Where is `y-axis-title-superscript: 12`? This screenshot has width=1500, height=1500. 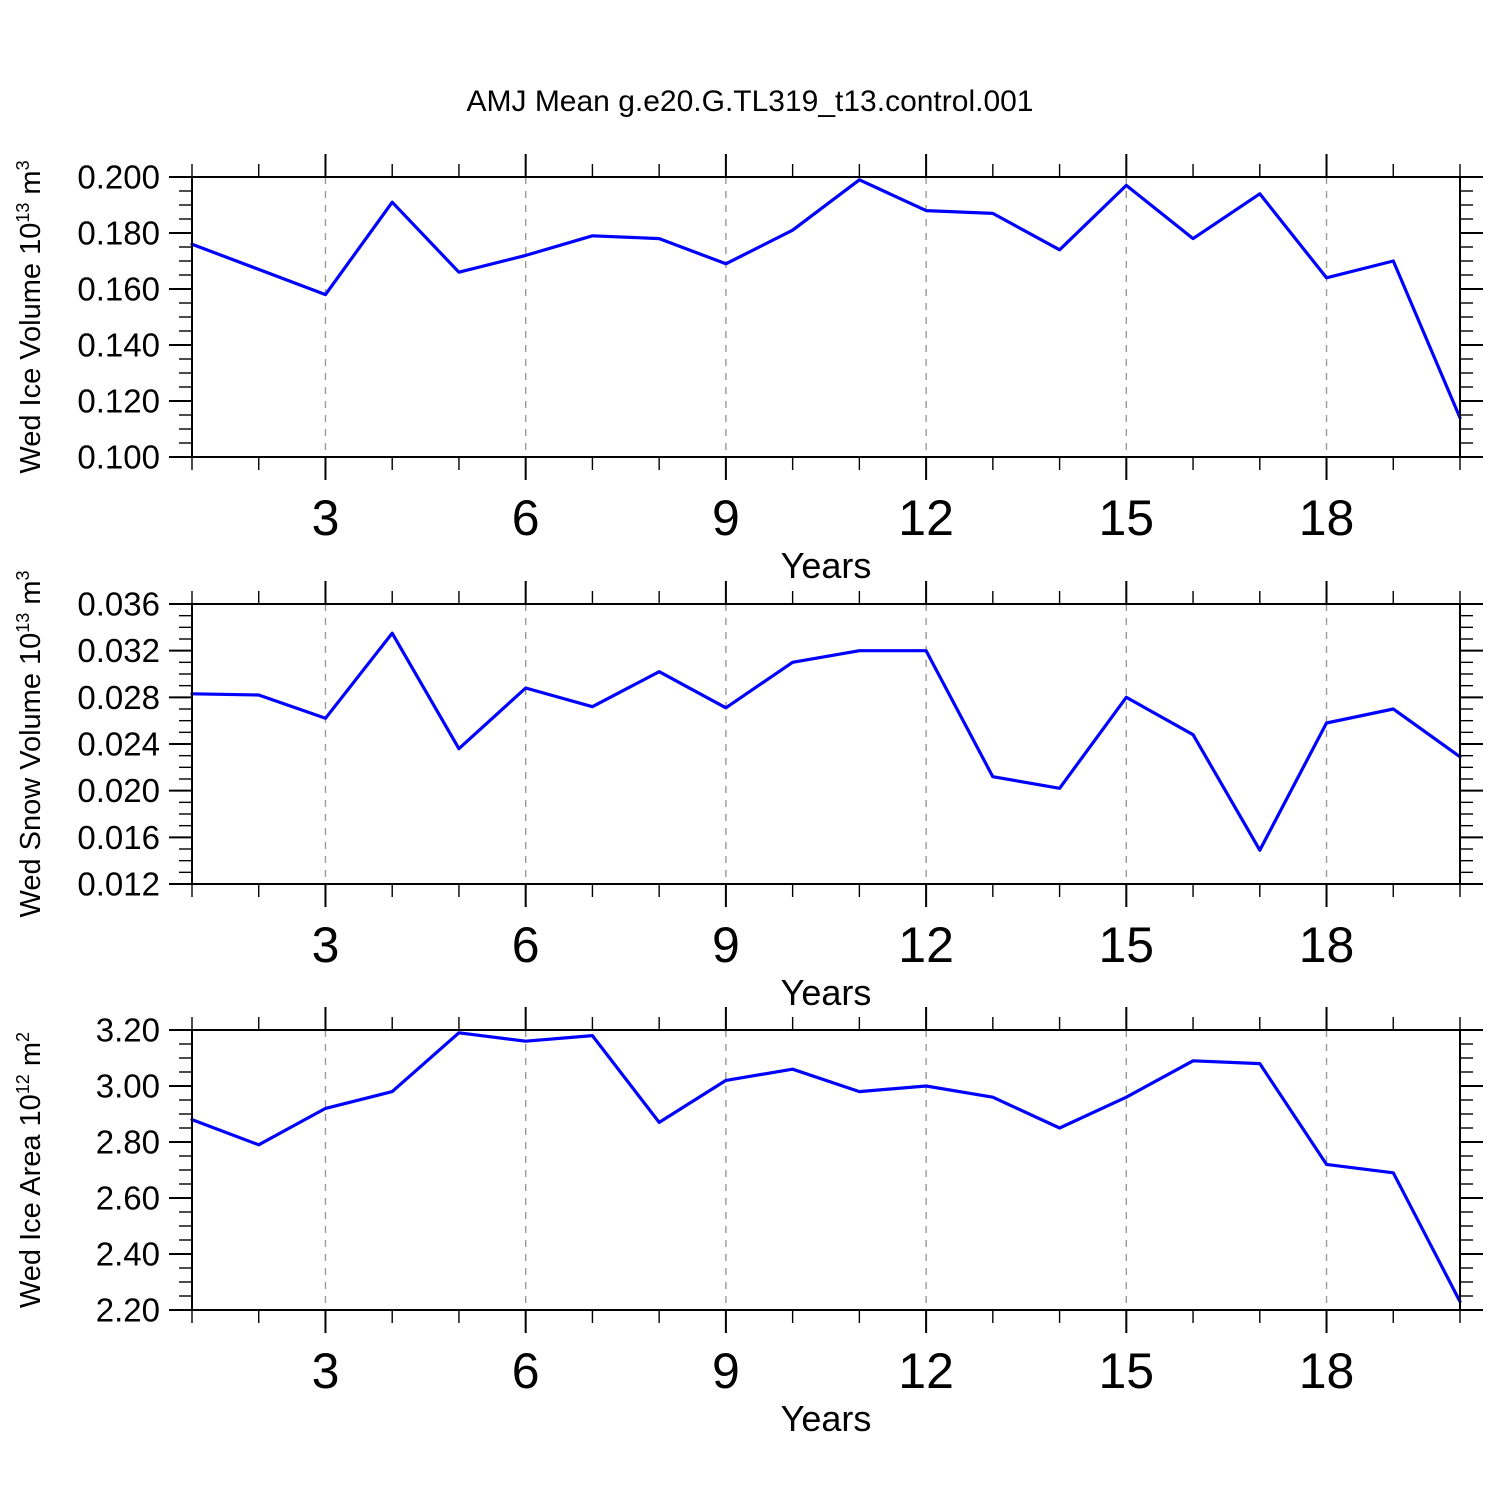
y-axis-title-superscript: 12 is located at coordinates (23, 1084).